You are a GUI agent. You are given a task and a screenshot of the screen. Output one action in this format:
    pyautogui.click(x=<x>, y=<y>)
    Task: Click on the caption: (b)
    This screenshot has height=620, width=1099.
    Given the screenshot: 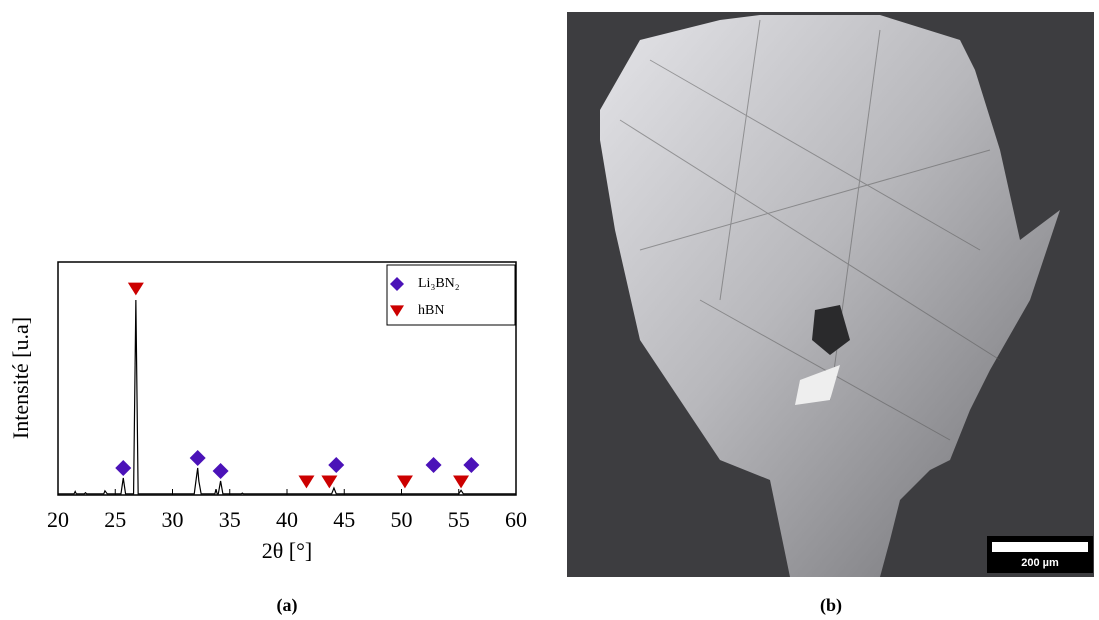 What is the action you would take?
    pyautogui.click(x=831, y=605)
    